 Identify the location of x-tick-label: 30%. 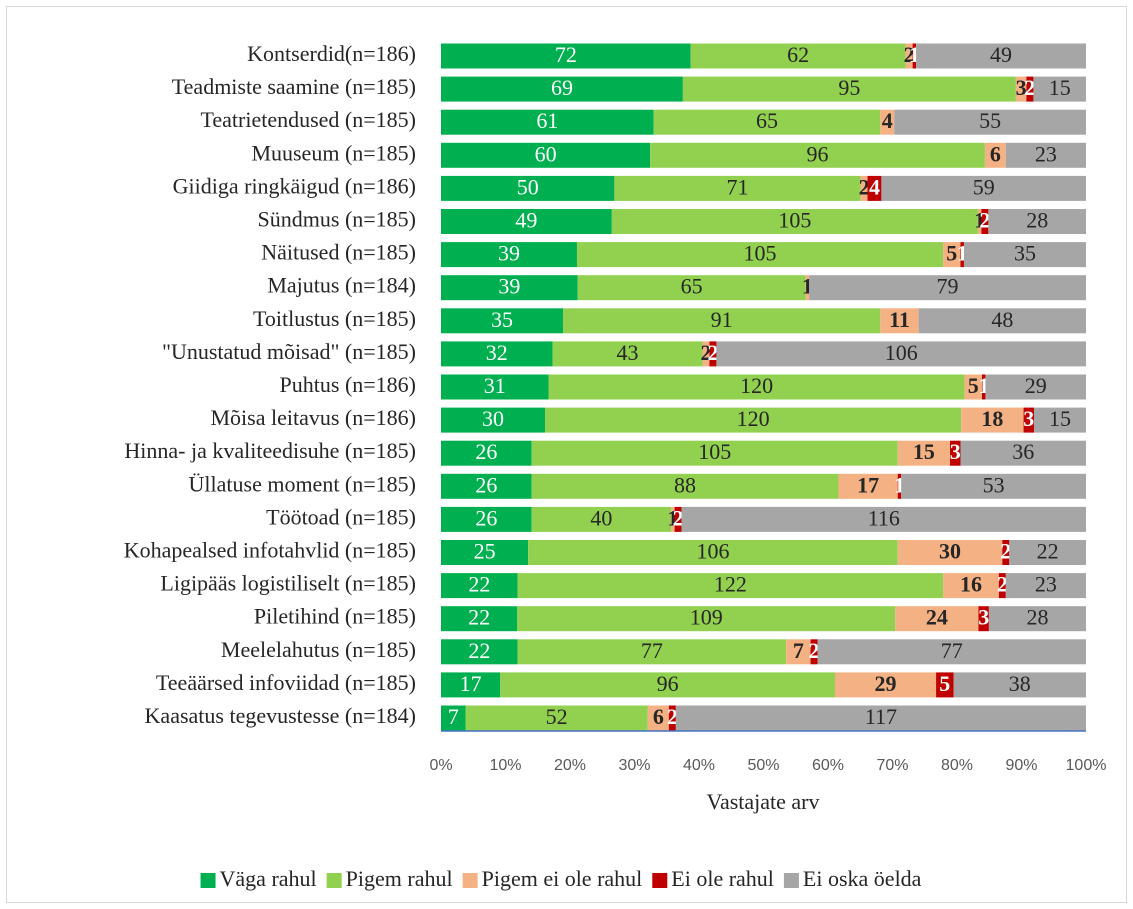
(634, 765).